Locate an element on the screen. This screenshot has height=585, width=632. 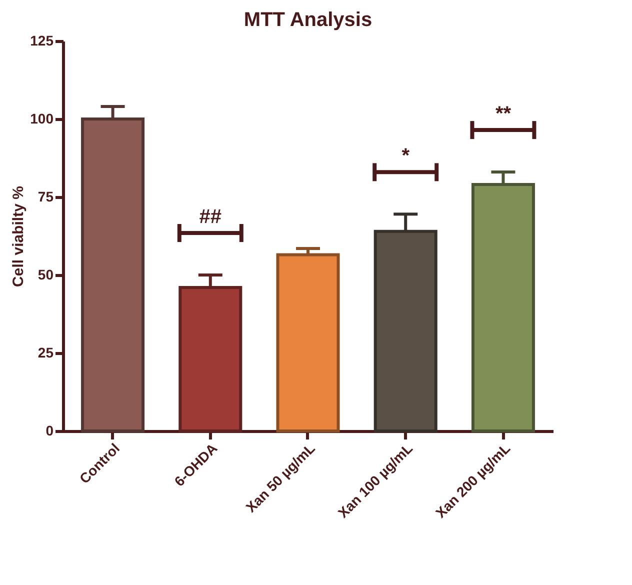
y-tick-label: 25 is located at coordinates (46, 352).